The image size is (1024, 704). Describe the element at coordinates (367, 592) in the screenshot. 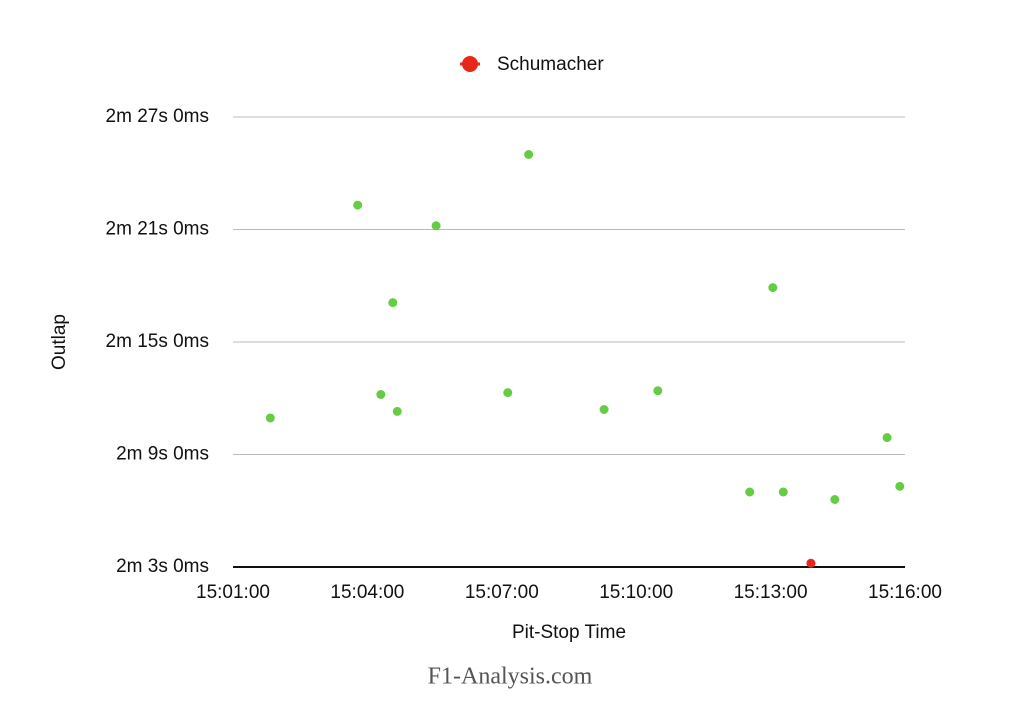

I see `x-tick-label: 15:04:00` at that location.